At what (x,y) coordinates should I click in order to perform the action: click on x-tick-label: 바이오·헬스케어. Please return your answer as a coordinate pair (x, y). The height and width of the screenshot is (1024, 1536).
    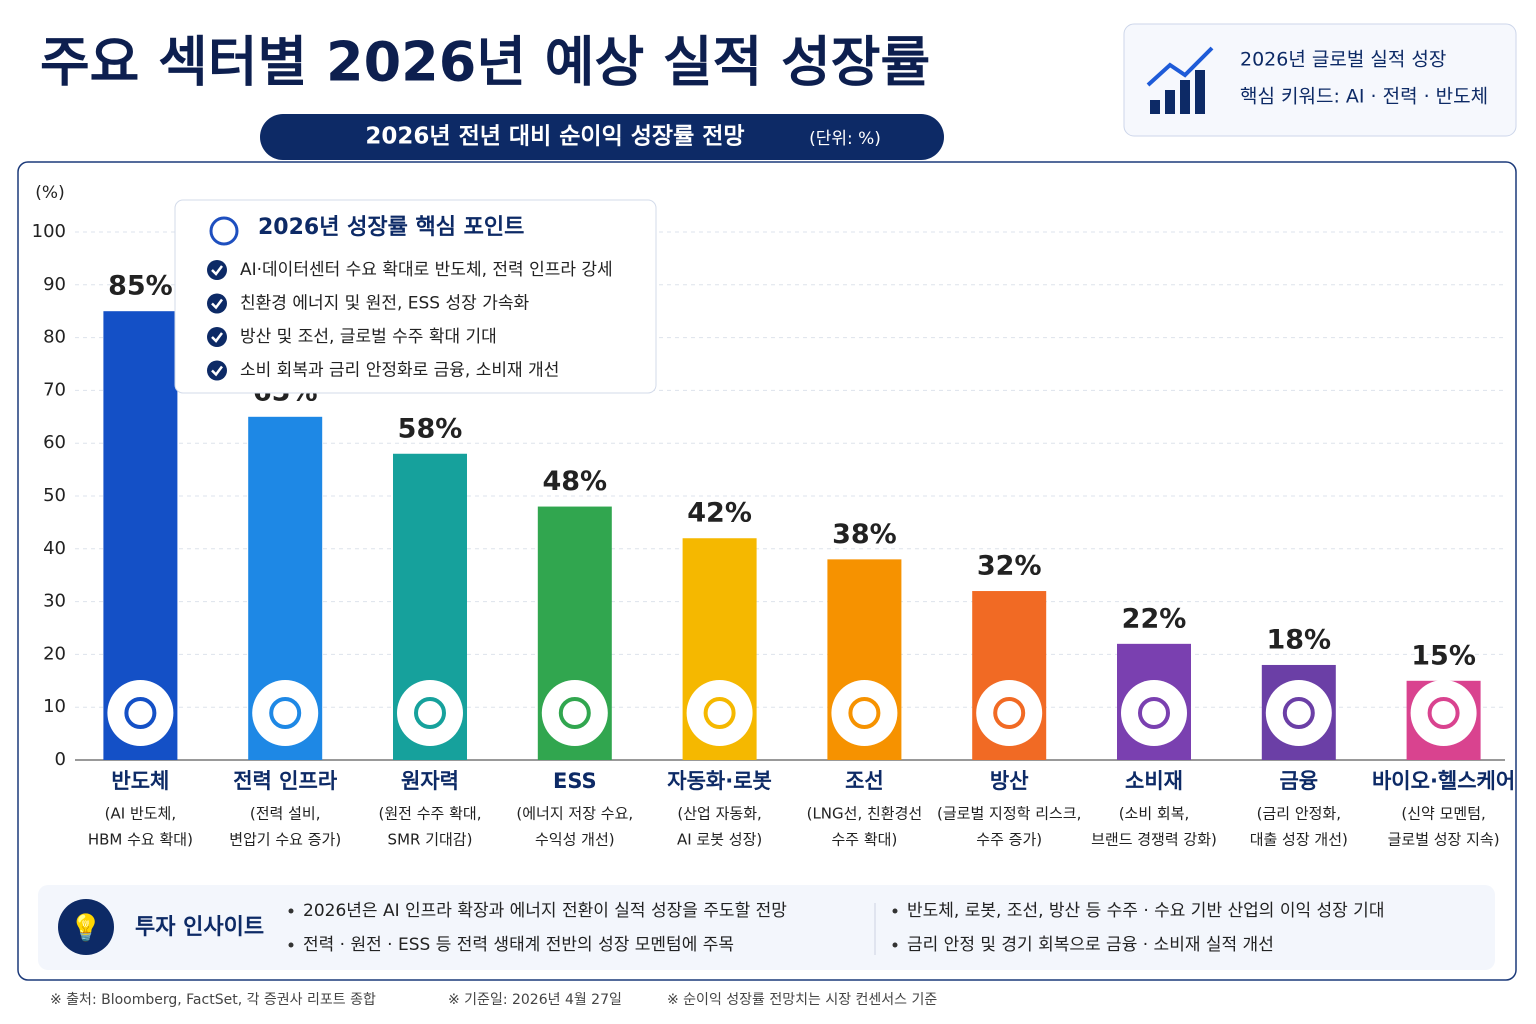
    Looking at the image, I should click on (1443, 781).